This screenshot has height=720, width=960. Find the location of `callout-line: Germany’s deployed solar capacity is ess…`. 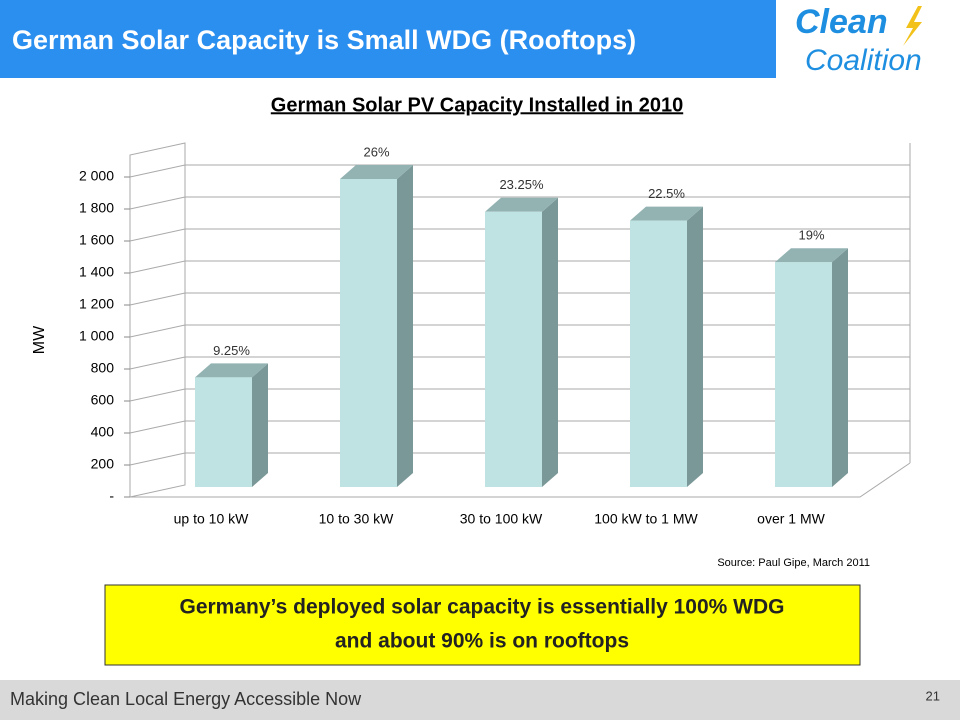

callout-line: Germany’s deployed solar capacity is ess… is located at coordinates (482, 607).